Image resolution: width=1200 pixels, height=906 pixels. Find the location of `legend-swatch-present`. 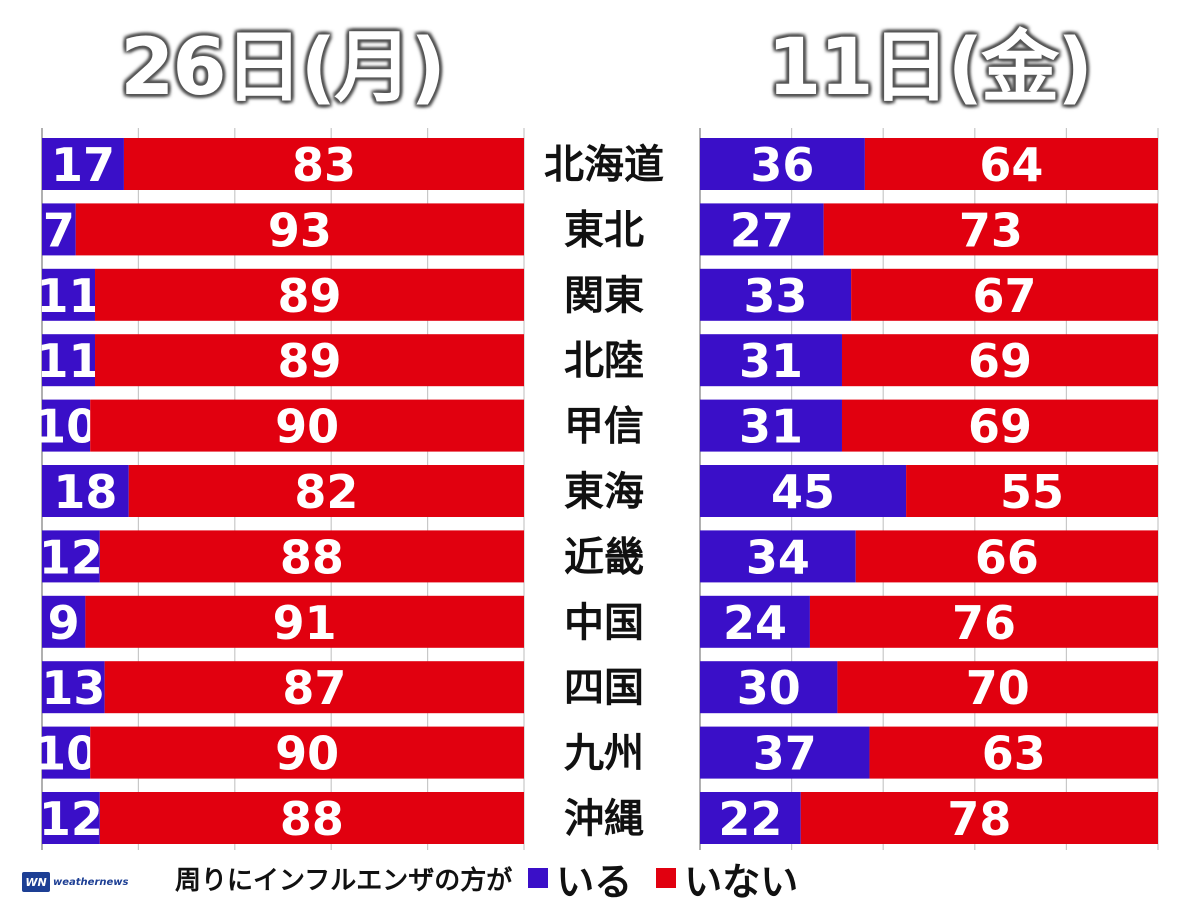

legend-swatch-present is located at coordinates (538, 878).